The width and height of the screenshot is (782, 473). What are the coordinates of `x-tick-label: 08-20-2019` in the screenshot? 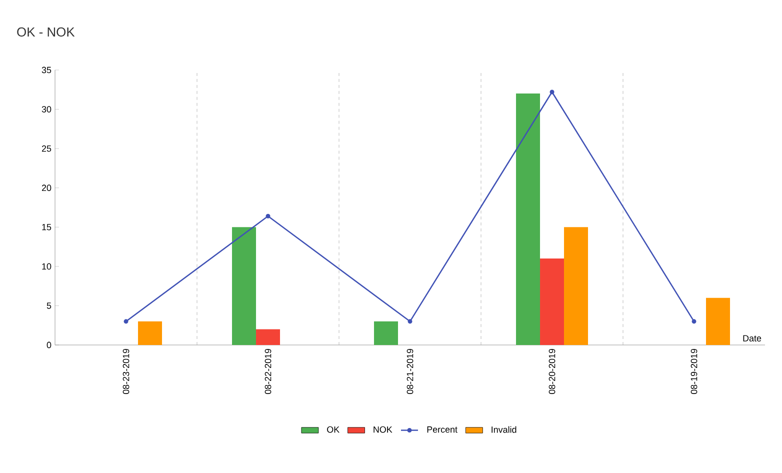 It's located at (552, 371).